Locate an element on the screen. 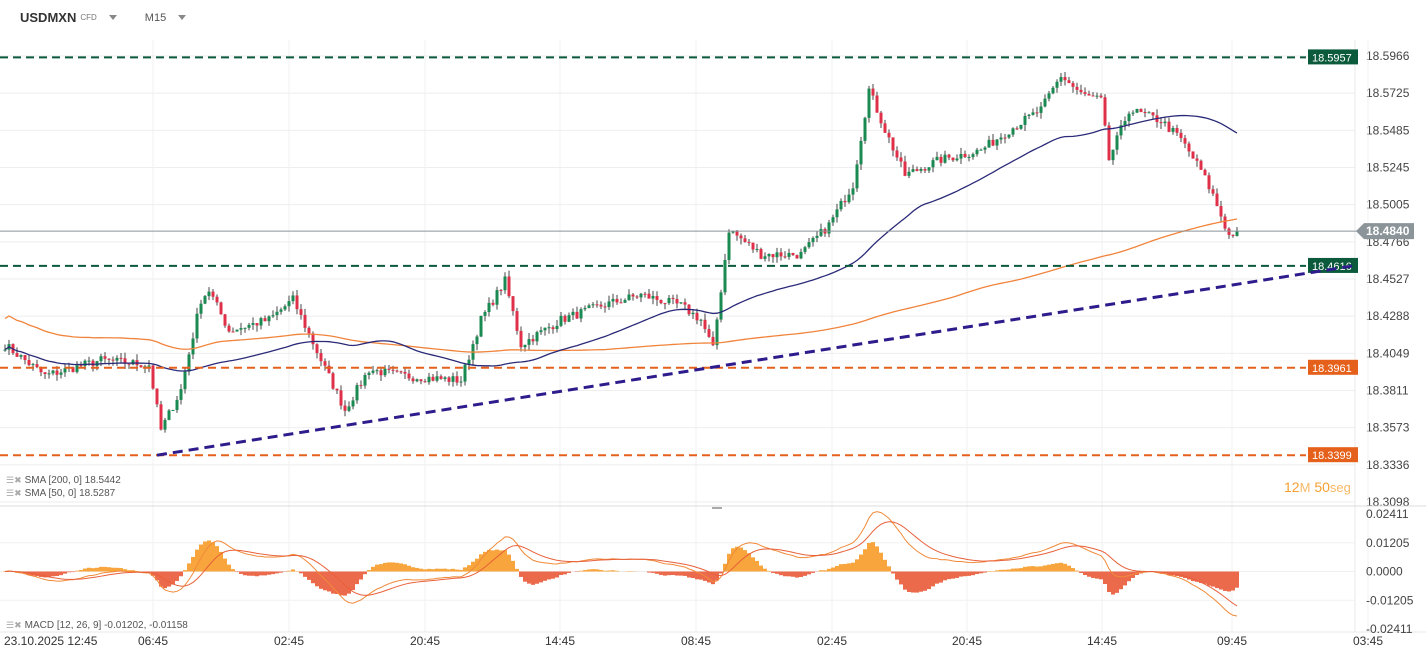 The width and height of the screenshot is (1426, 659). time-label: 20:45 is located at coordinates (967, 641).